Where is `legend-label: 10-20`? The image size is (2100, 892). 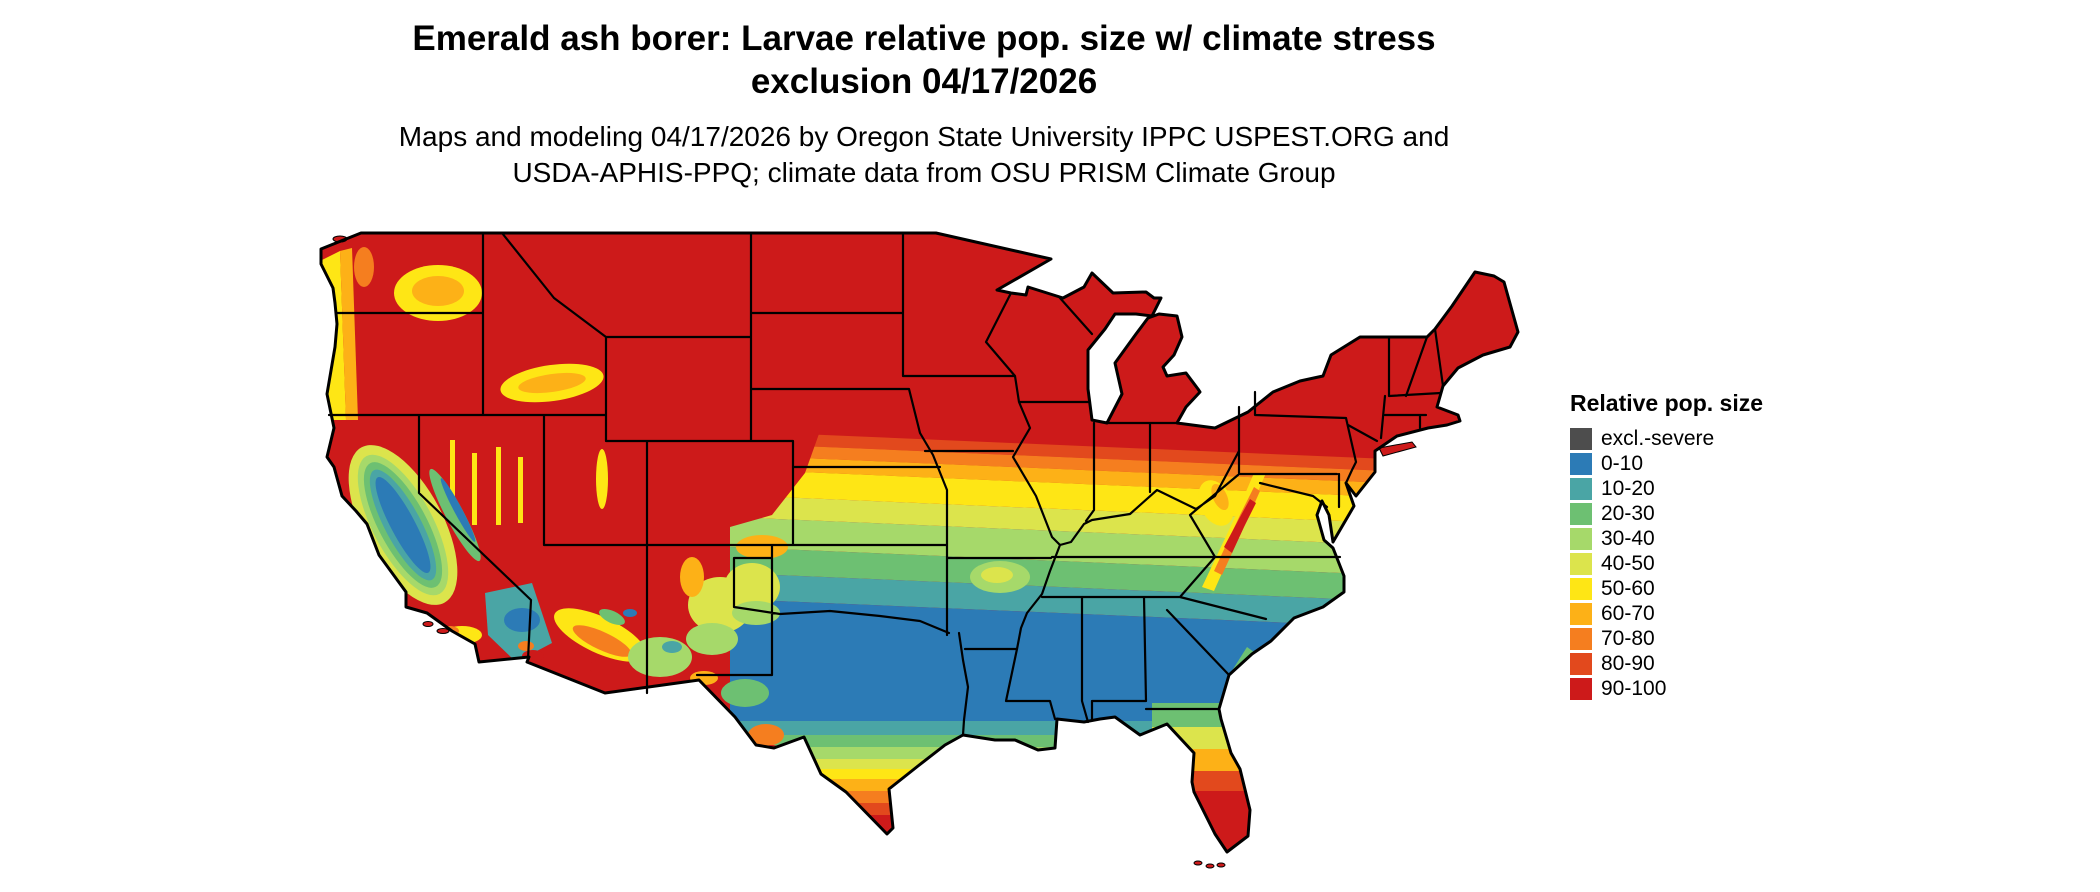
legend-label: 10-20 is located at coordinates (1628, 488).